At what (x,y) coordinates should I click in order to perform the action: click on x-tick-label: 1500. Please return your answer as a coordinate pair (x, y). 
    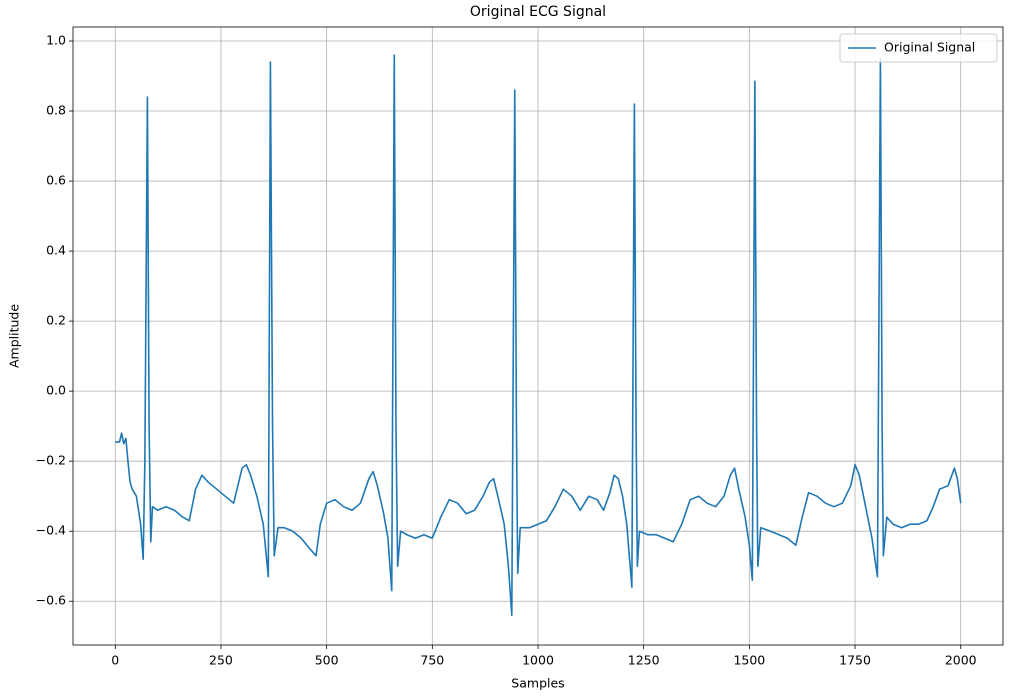
    Looking at the image, I should click on (749, 660).